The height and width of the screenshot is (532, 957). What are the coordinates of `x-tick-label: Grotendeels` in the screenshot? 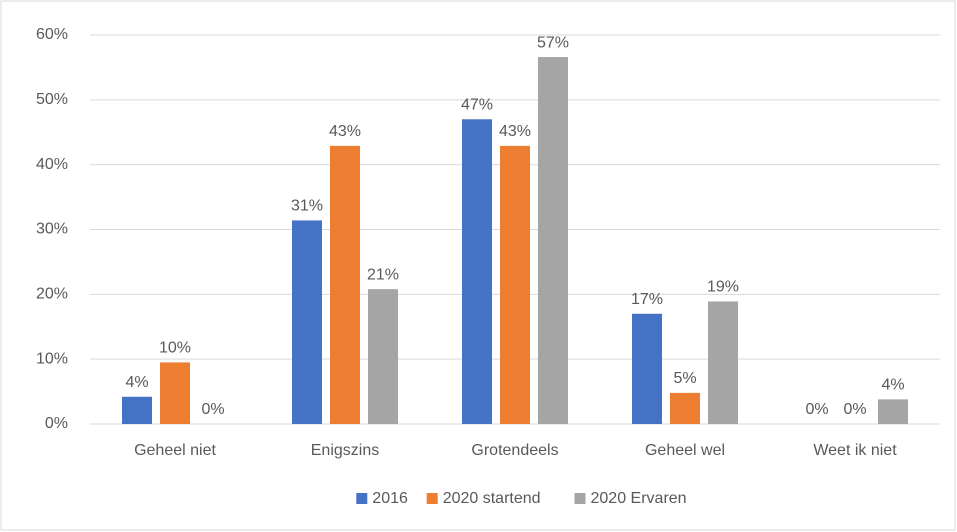 It's located at (514, 450).